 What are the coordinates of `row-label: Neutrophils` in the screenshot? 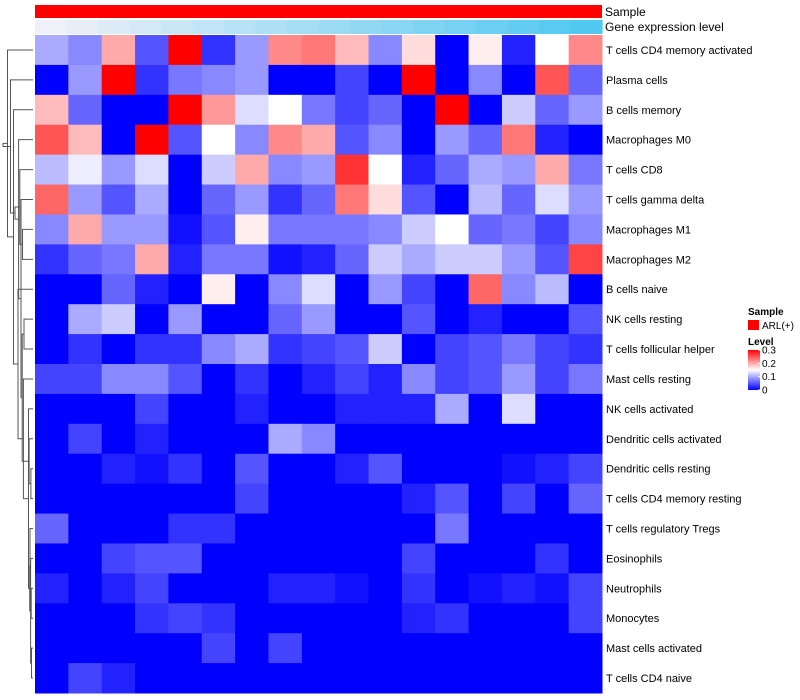 It's located at (634, 589).